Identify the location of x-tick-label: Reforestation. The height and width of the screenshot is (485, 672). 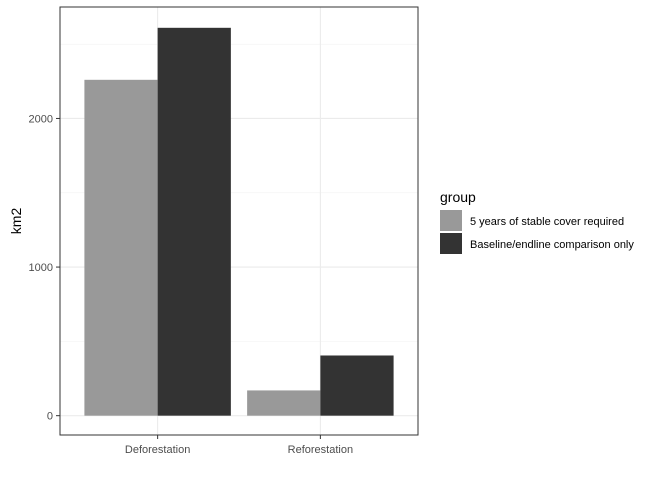
(320, 450).